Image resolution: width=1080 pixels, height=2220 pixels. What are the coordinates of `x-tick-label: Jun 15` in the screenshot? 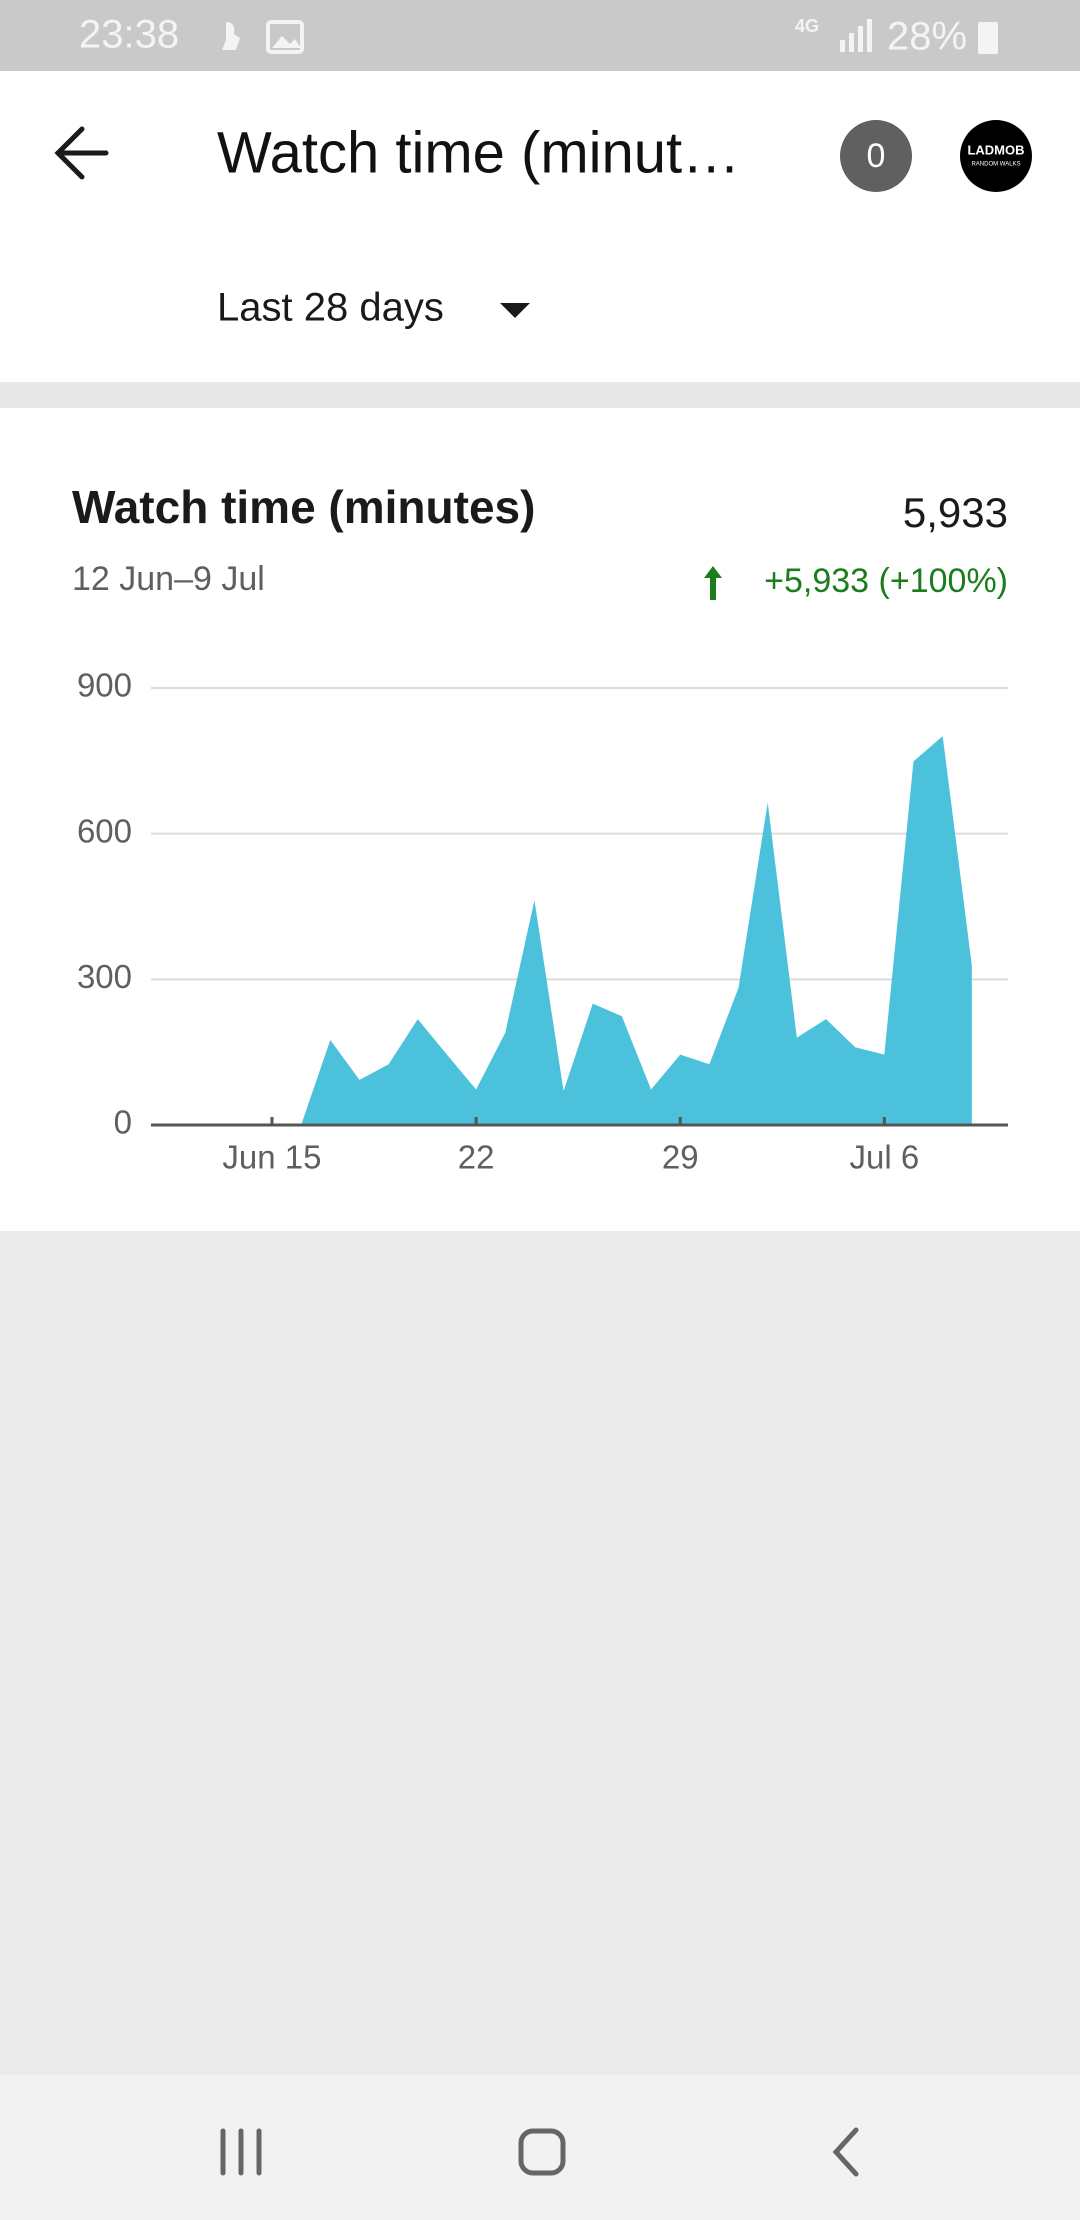 It's located at (271, 1157).